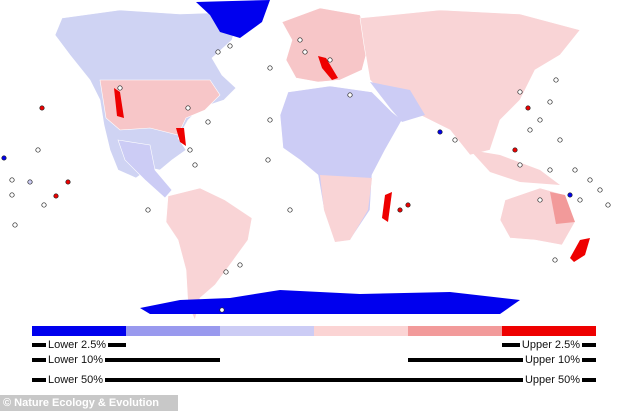 This screenshot has height=411, width=630. Describe the element at coordinates (76, 360) in the screenshot. I see `legend-lower-label: Lower 10%` at that location.